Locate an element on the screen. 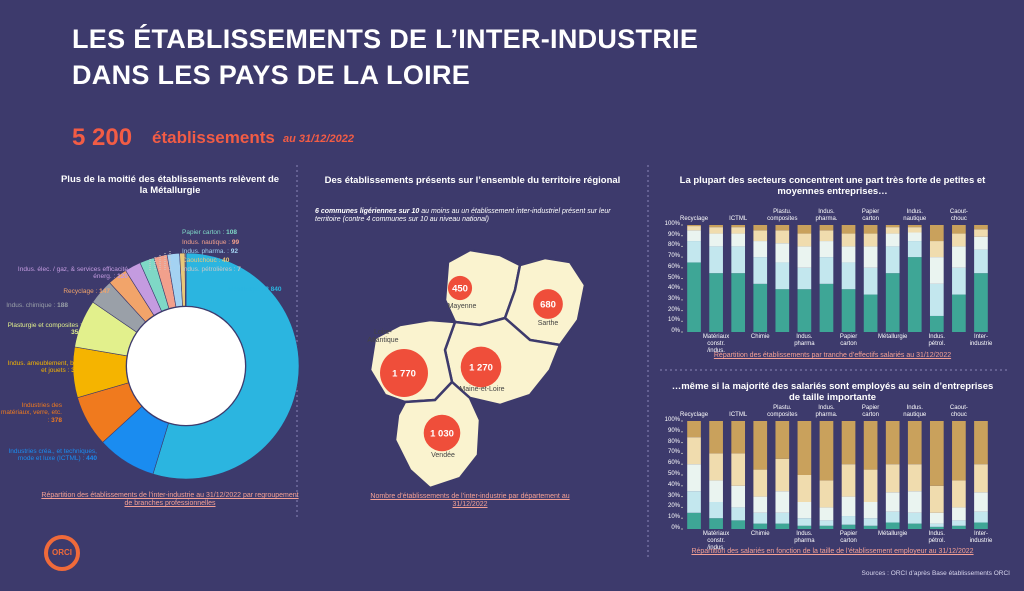 This screenshot has height=591, width=1024. bubble-value: 450 is located at coordinates (460, 289).